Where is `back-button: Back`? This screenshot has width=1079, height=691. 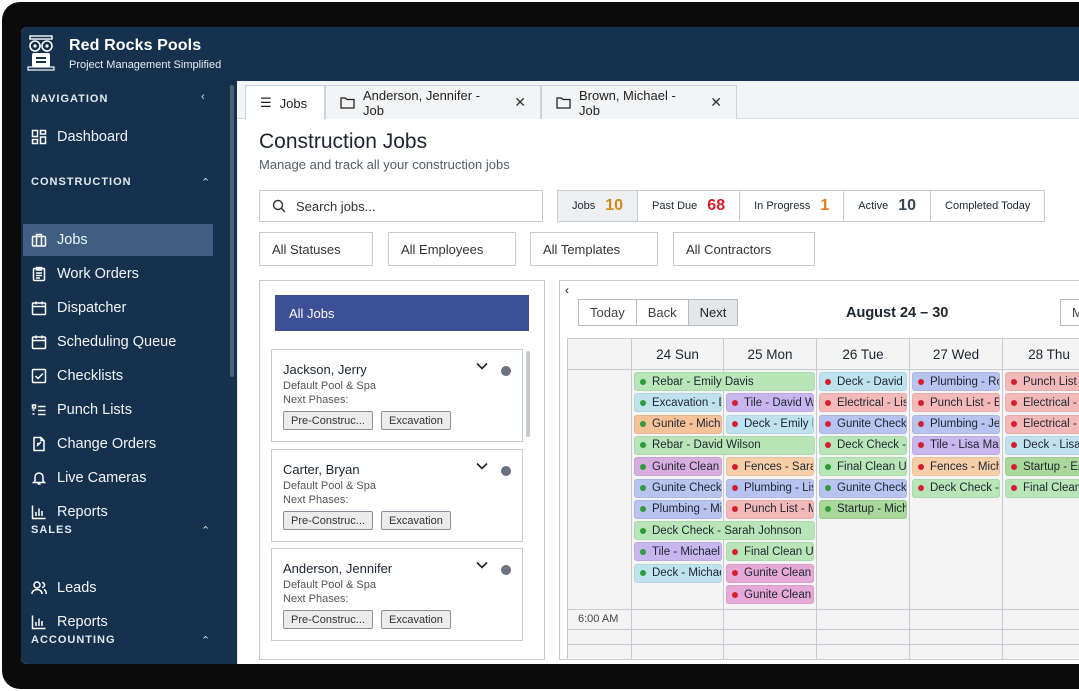 back-button: Back is located at coordinates (662, 312).